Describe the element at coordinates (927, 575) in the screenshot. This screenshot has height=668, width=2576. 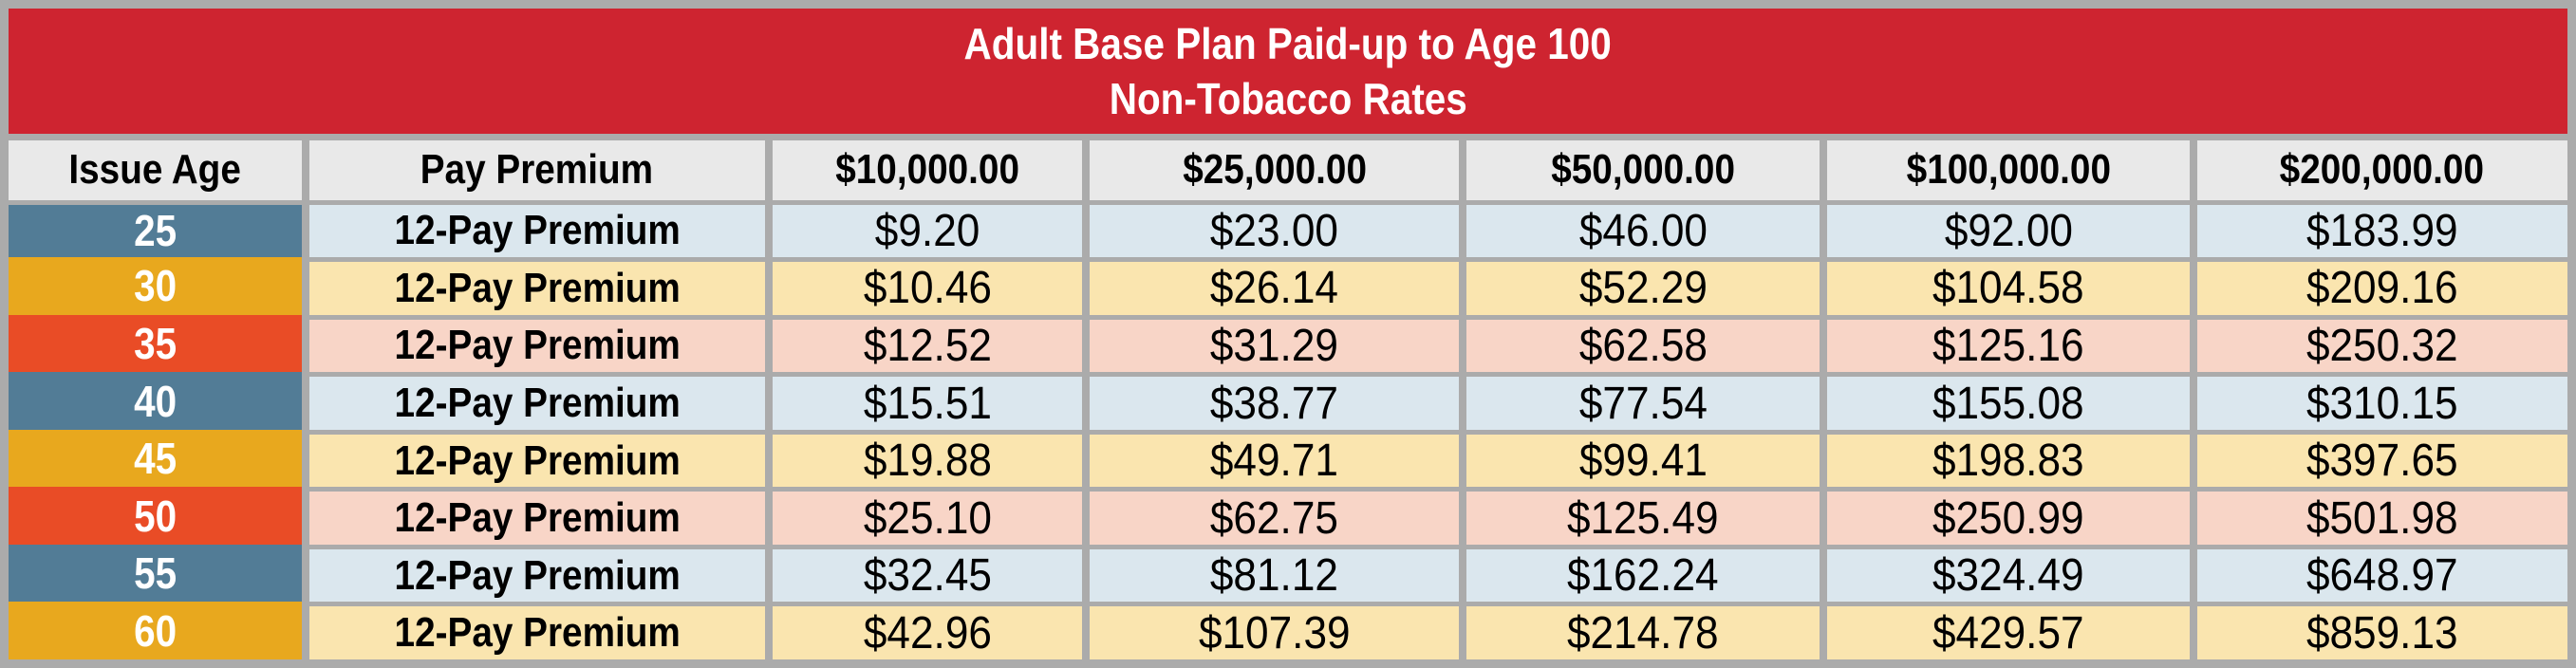
I see `rate-cell: $32.45` at that location.